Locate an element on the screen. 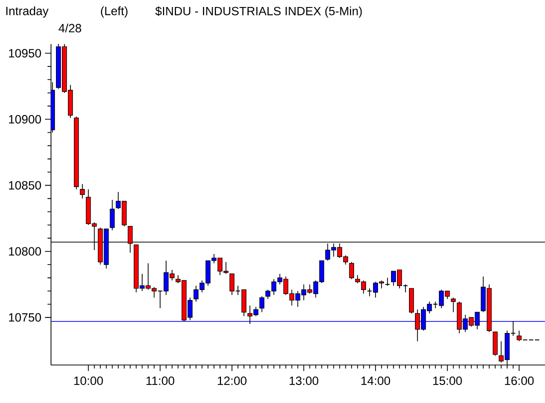 This screenshot has height=403, width=545. x-tick-label: 12:00 is located at coordinates (232, 381).